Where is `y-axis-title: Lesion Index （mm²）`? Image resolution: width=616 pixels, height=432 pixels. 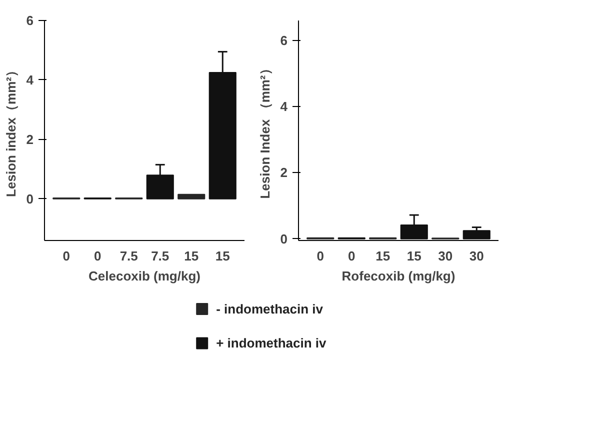 y-axis-title: Lesion Index （mm²） is located at coordinates (264, 130).